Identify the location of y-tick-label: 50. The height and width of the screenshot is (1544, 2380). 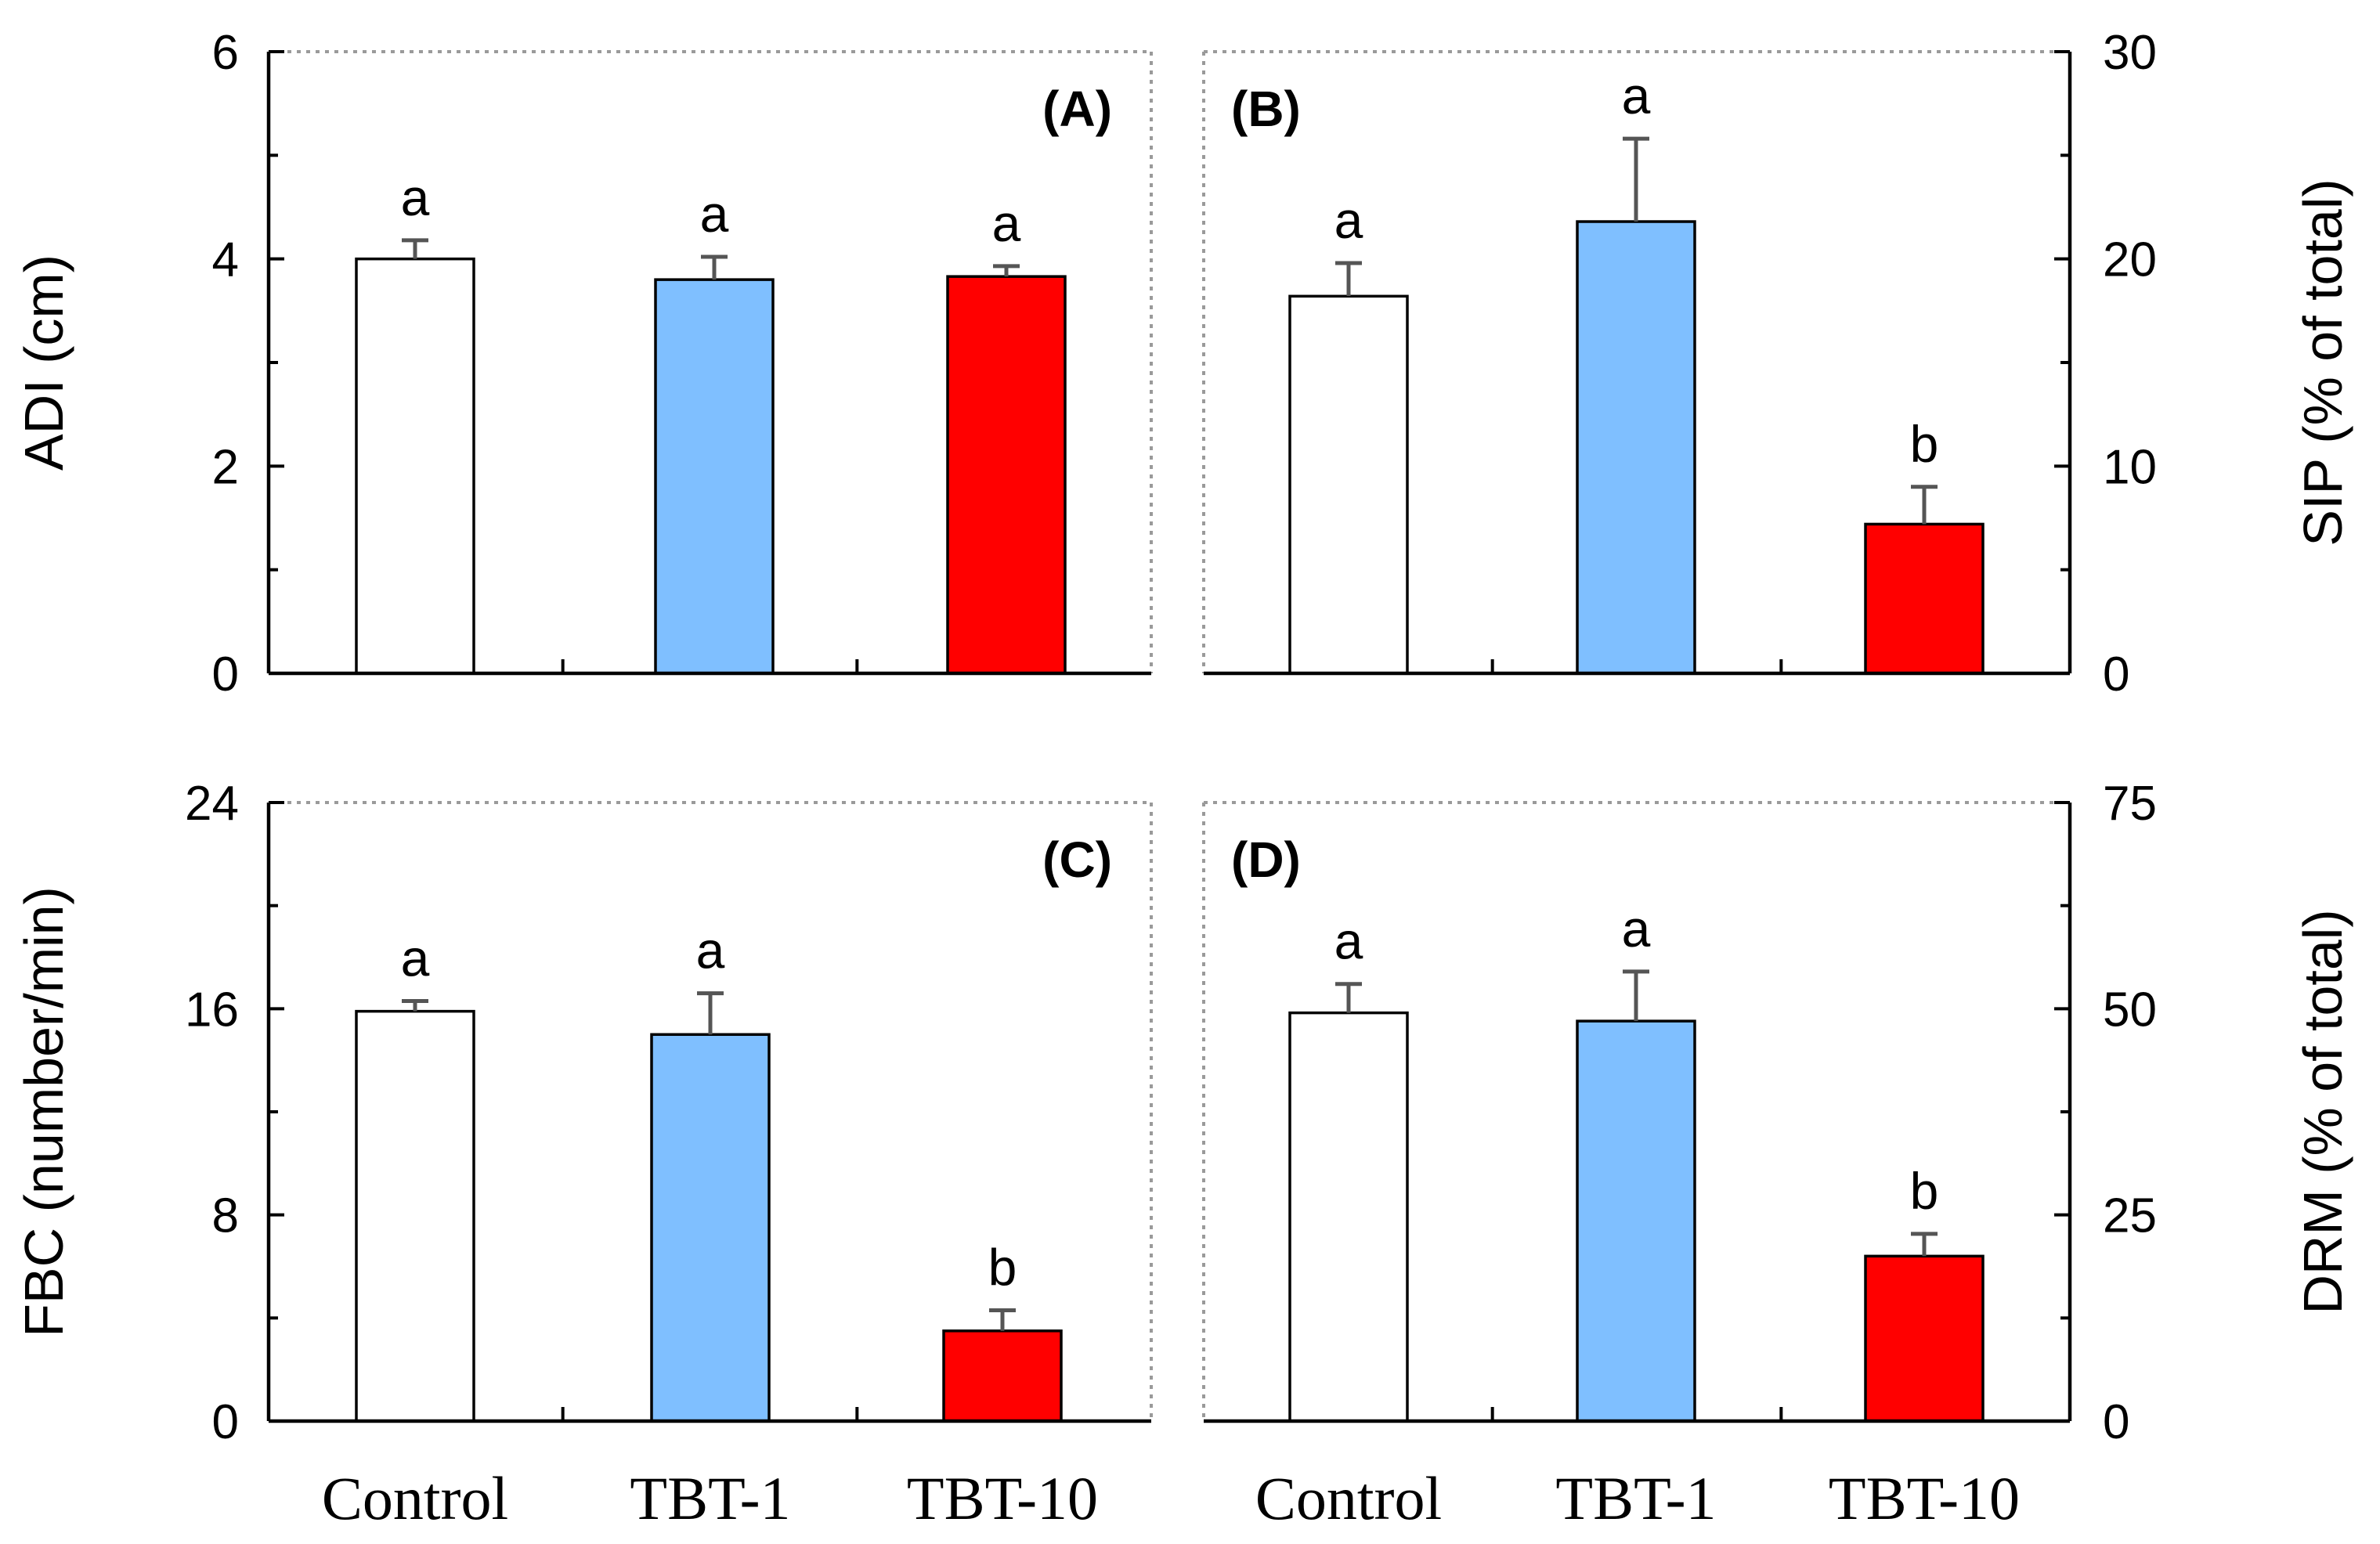
(2130, 1010).